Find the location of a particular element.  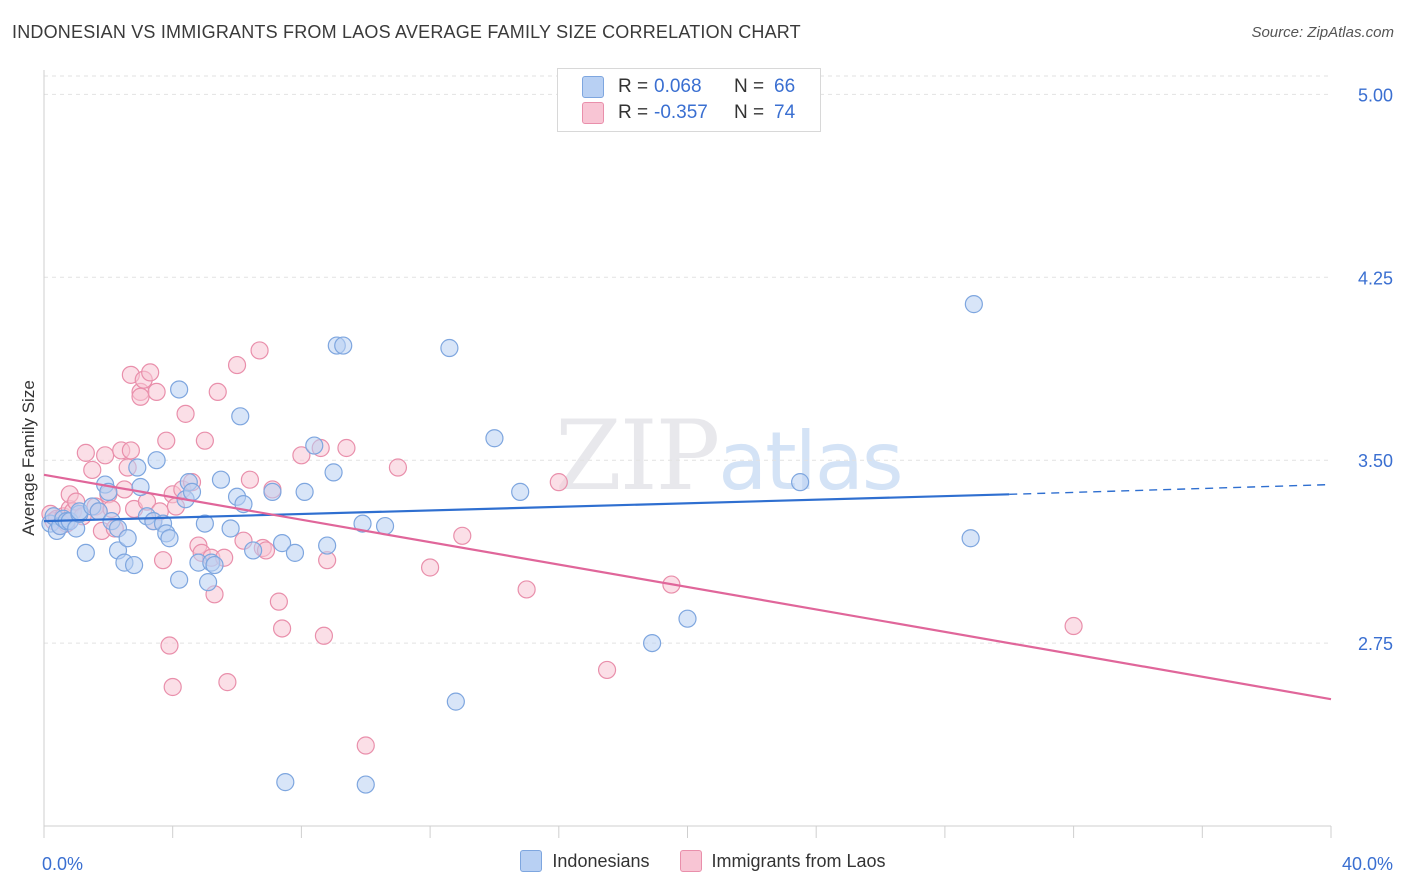

bottom-legend: Indonesians Immigrants from Laos is located at coordinates (703, 861).